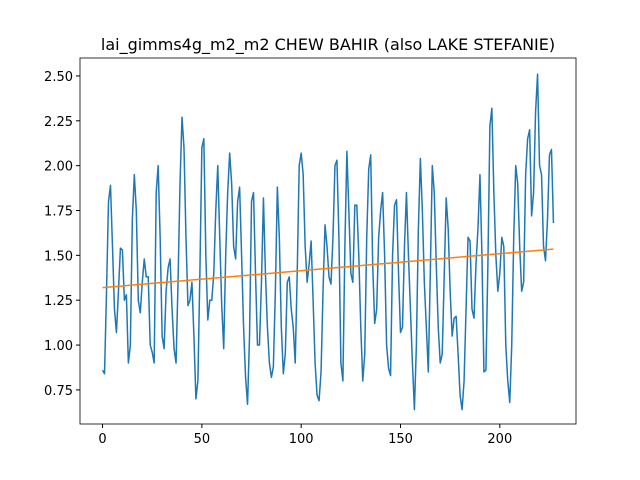  Describe the element at coordinates (301, 439) in the screenshot. I see `x-tick-label: 100` at that location.